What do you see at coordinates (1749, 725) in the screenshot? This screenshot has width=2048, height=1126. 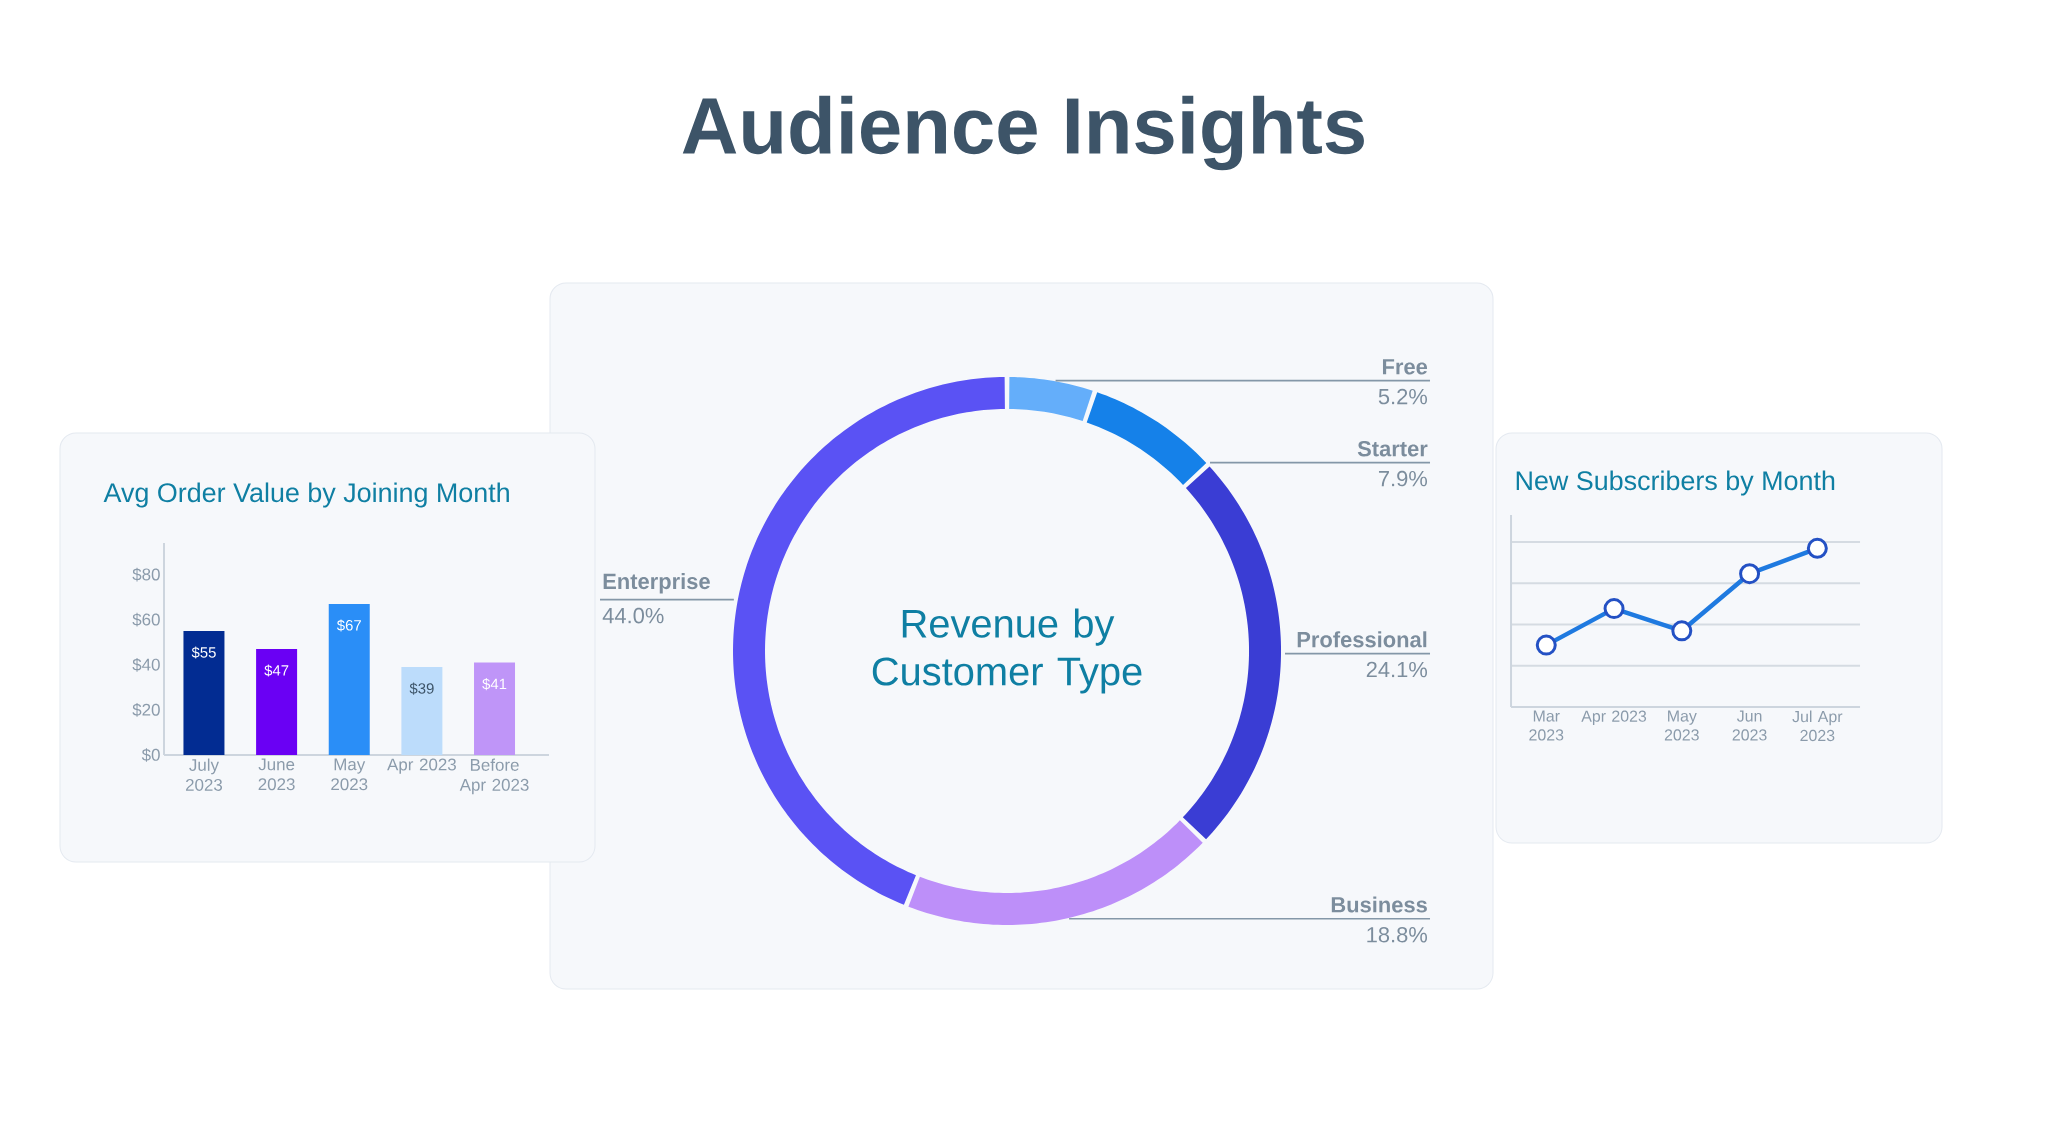 I see `x-tick-label: Jun 2023` at bounding box center [1749, 725].